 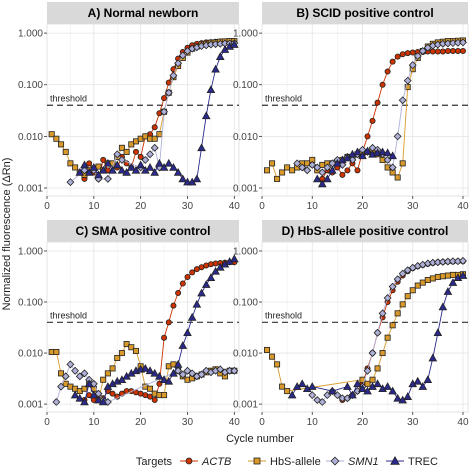 I want to click on legend-title: Targets, so click(x=154, y=462).